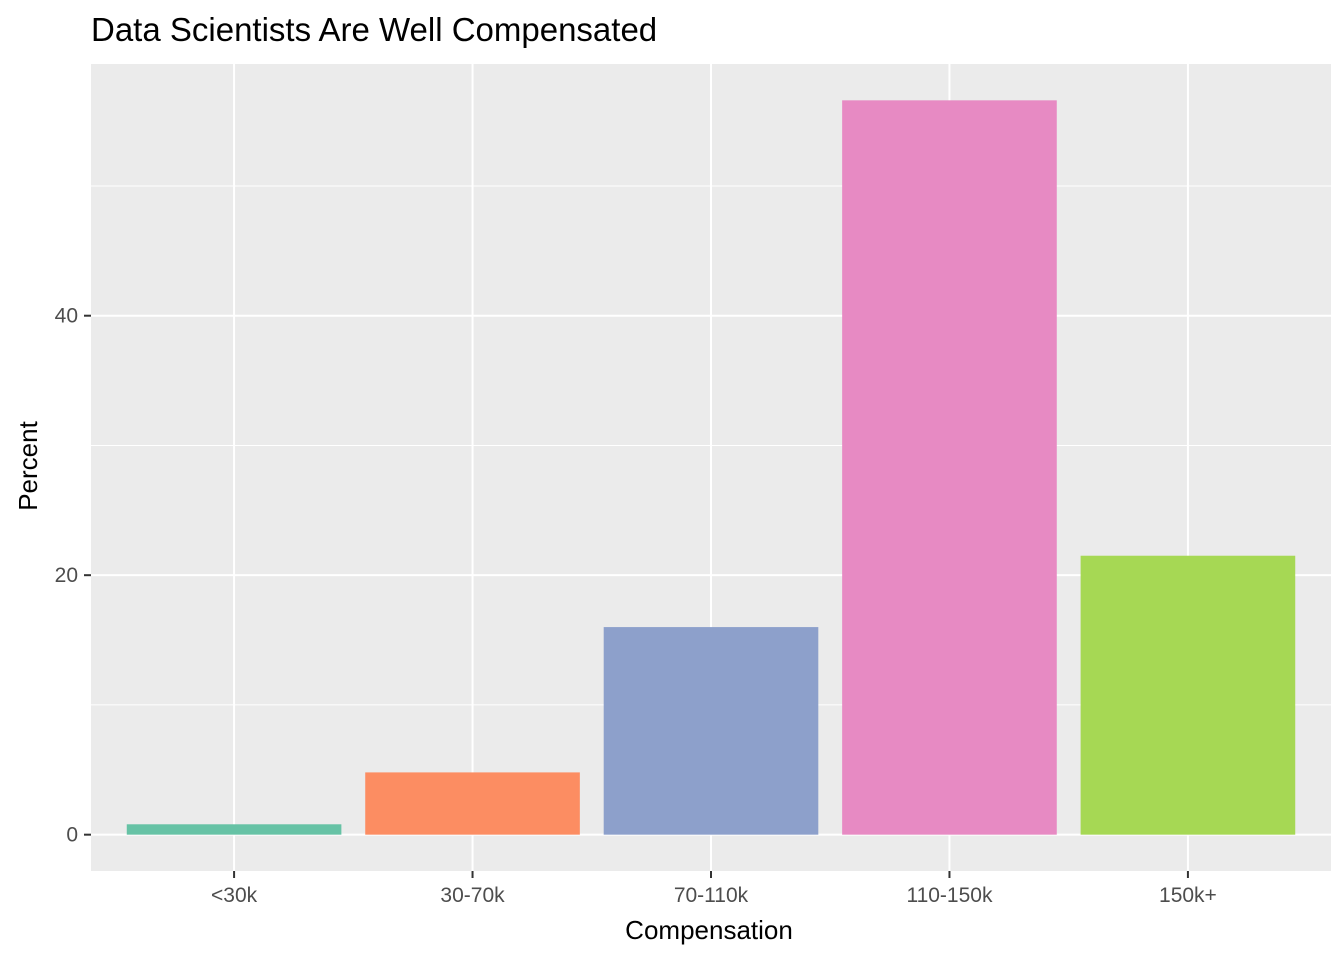  I want to click on y-tick-label: 40, so click(66, 316).